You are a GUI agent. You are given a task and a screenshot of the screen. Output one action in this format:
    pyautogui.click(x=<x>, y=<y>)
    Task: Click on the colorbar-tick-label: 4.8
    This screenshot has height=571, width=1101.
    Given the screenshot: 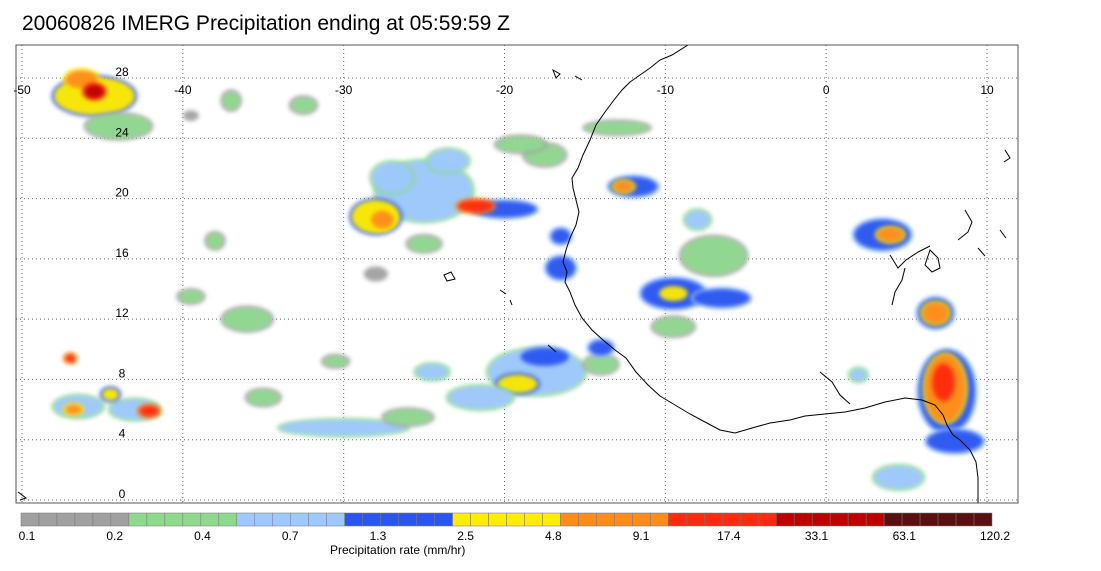 What is the action you would take?
    pyautogui.click(x=553, y=536)
    